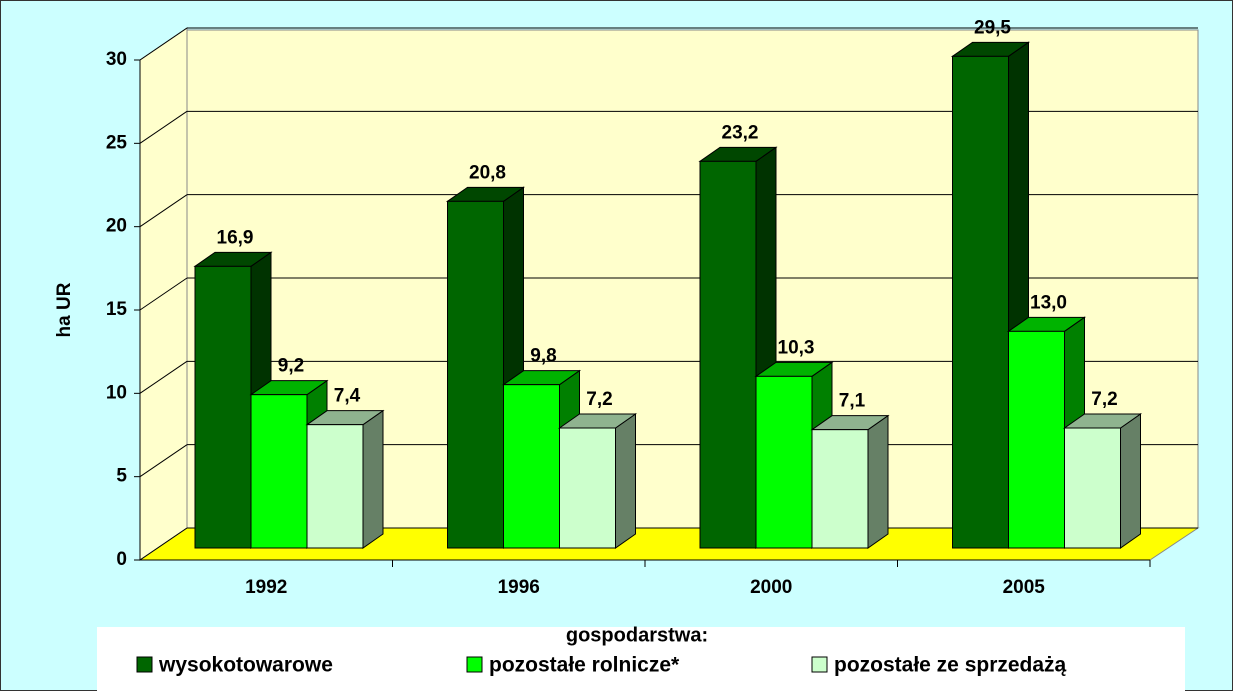 This screenshot has width=1233, height=691. I want to click on x-tick-label: 1996, so click(519, 587).